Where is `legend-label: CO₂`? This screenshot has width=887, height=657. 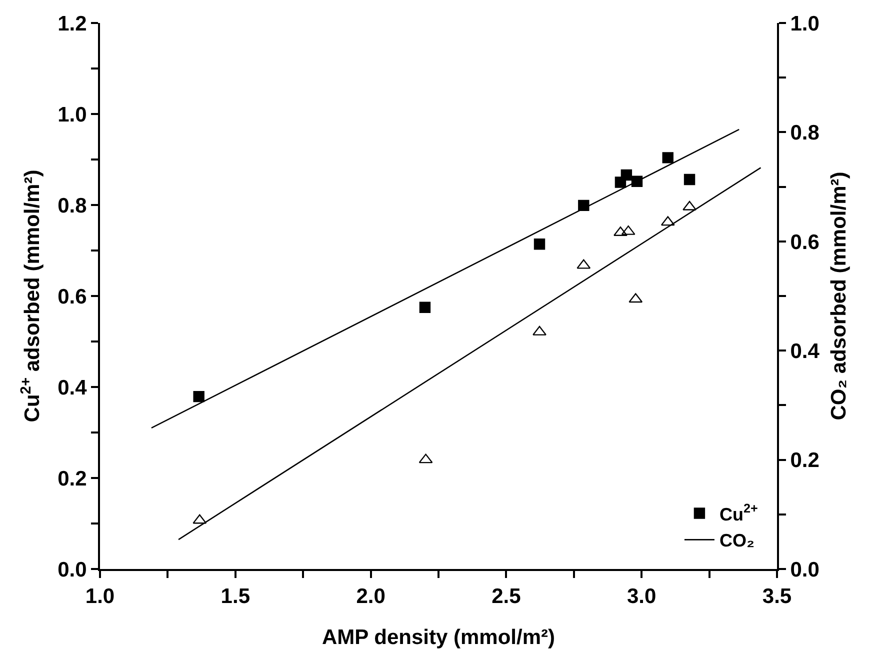 legend-label: CO₂ is located at coordinates (736, 540).